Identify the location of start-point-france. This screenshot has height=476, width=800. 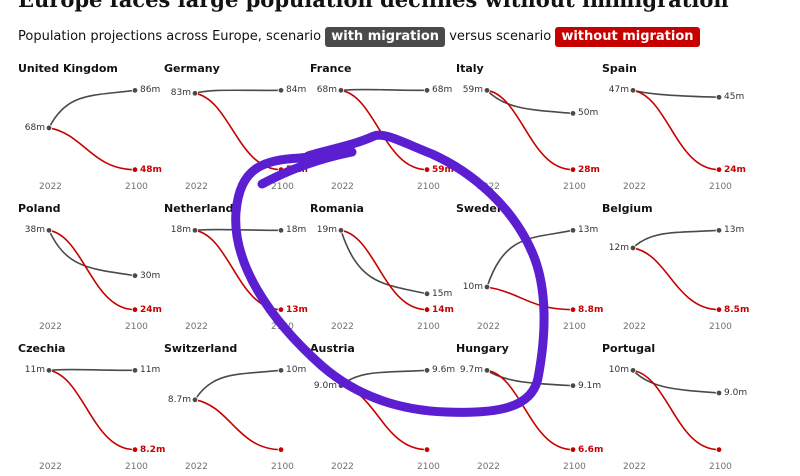
(341, 90).